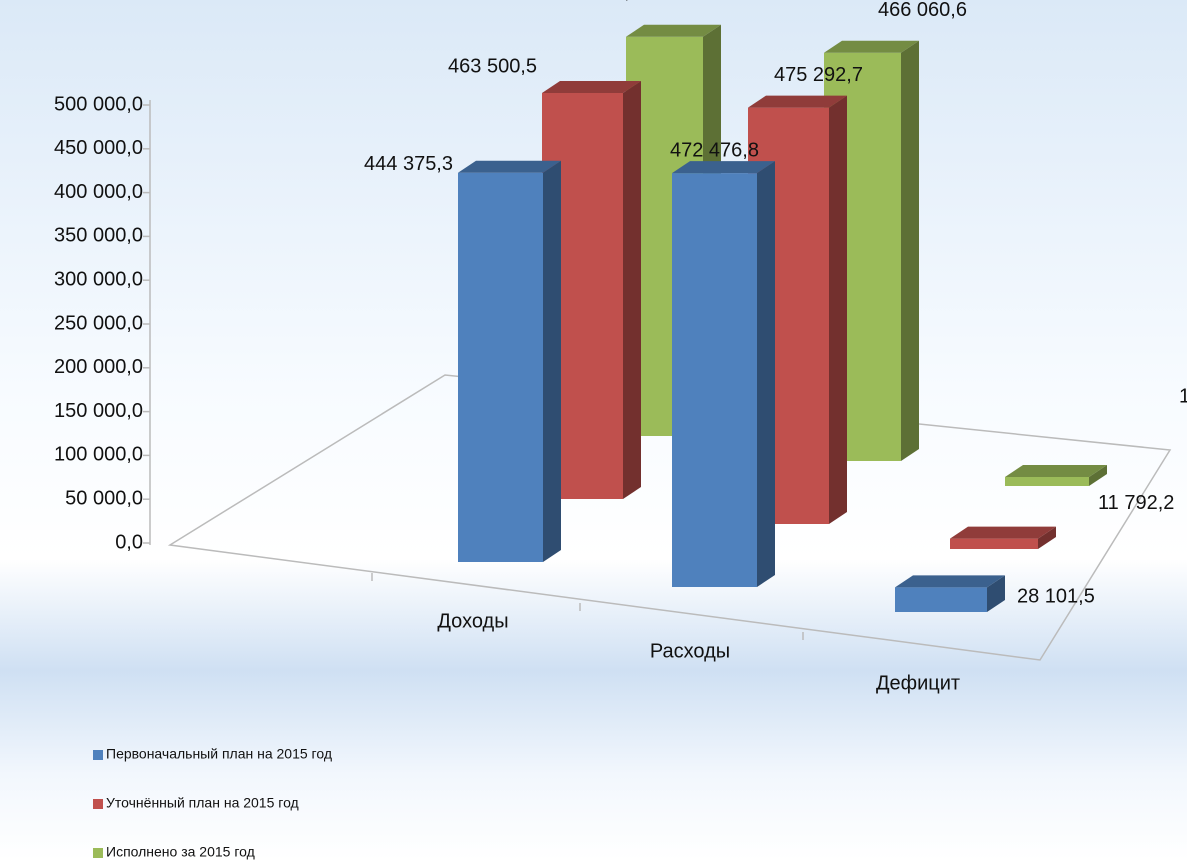  I want to click on legend-label: Уточнённый план на 2015 год, so click(202, 803).